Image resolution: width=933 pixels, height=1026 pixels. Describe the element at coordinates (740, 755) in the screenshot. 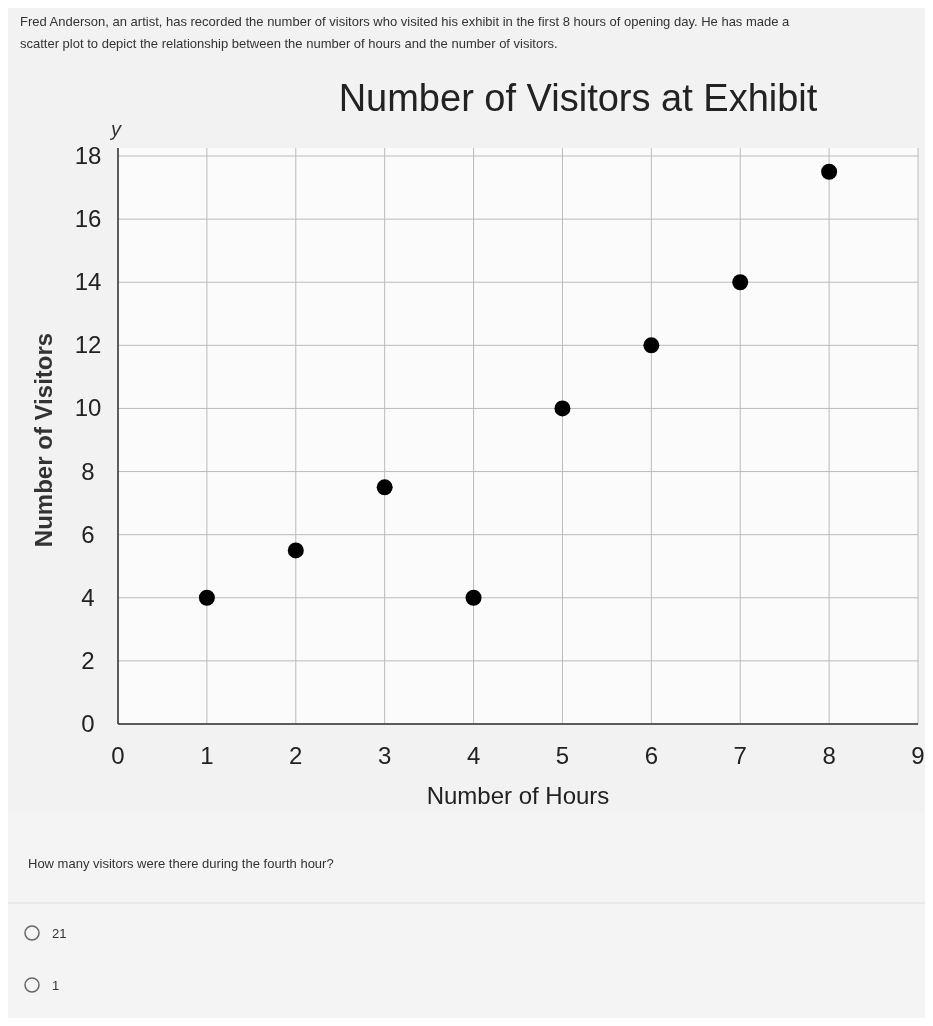

I see `x-tick-label: 7` at that location.